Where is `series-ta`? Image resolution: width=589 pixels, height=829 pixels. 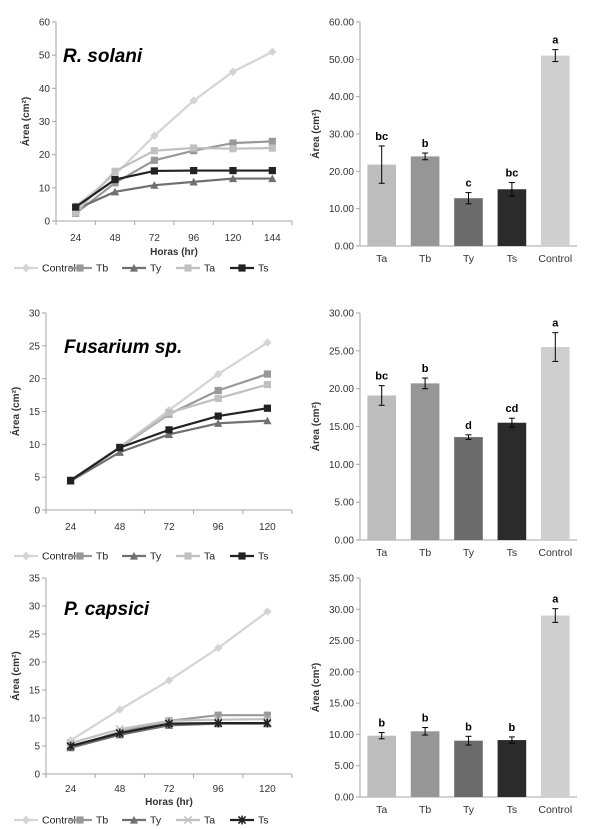 series-ta is located at coordinates (174, 180).